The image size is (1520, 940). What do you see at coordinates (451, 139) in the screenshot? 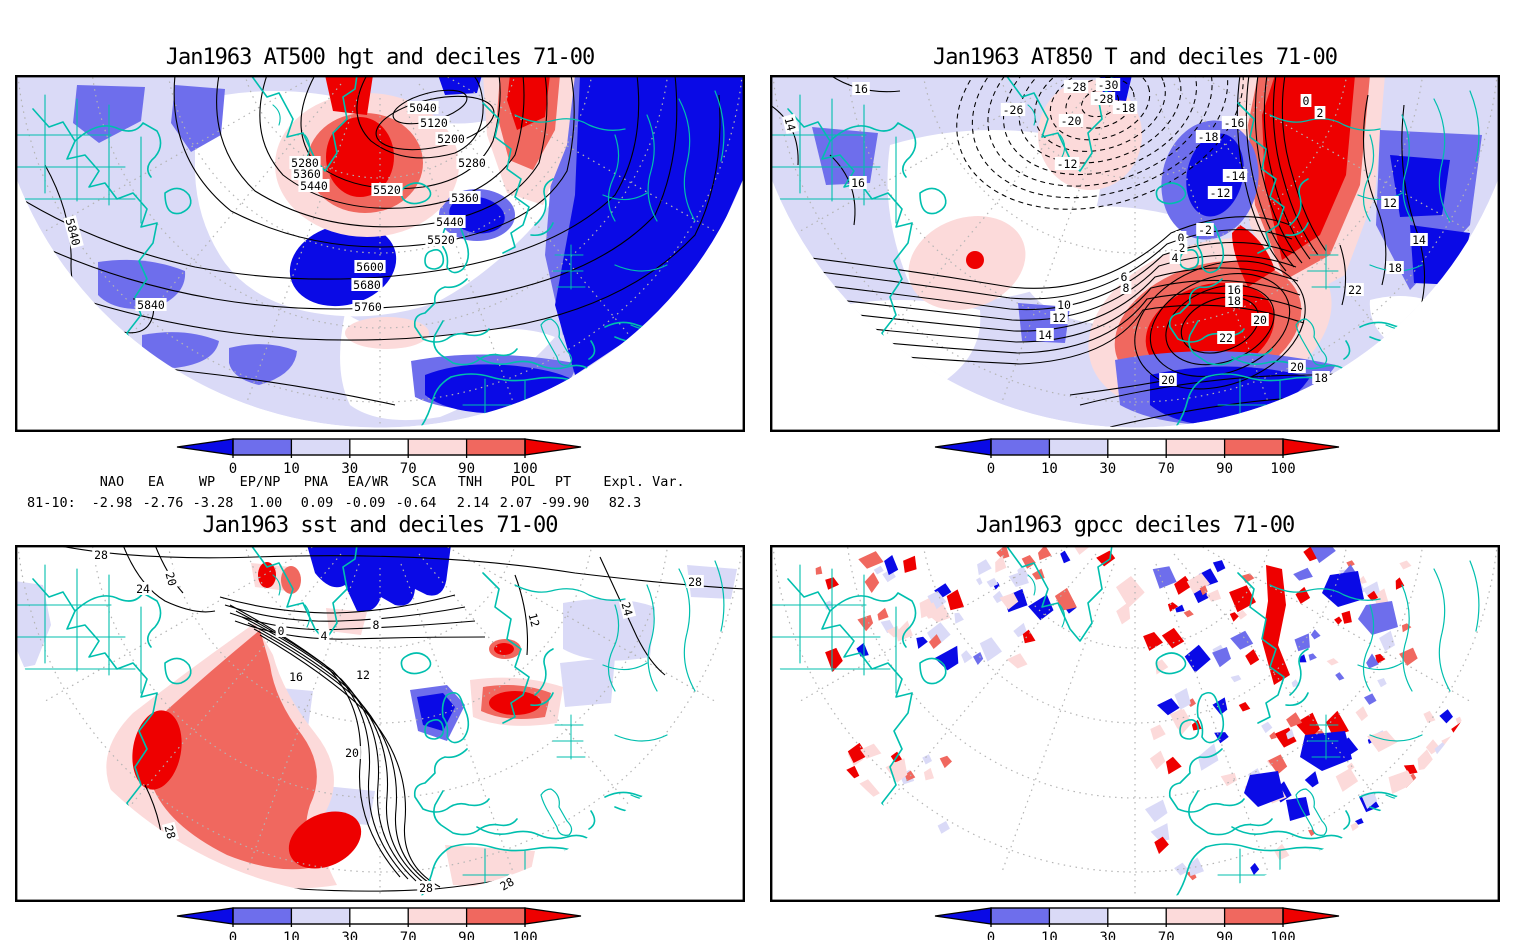
I see `contour-label: 5200` at bounding box center [451, 139].